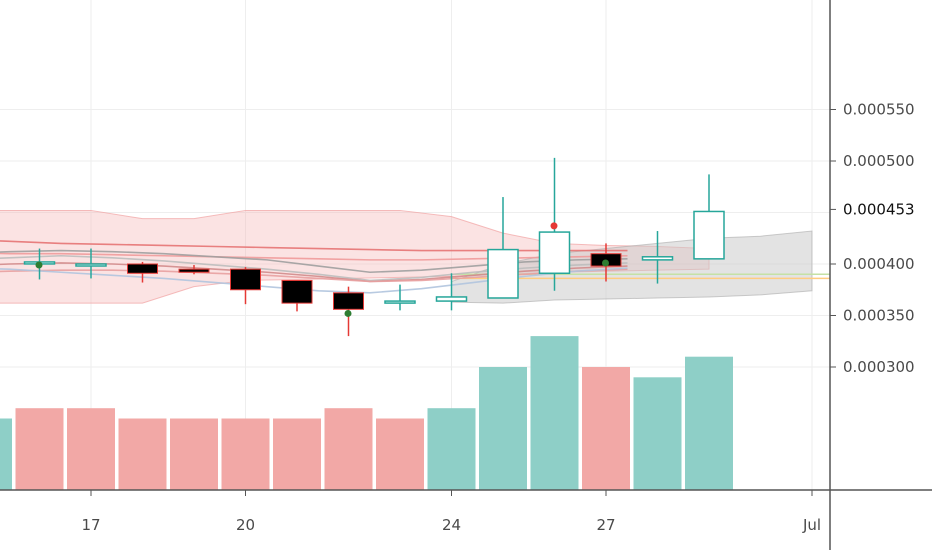 The height and width of the screenshot is (550, 932). Describe the element at coordinates (90, 525) in the screenshot. I see `x-tick-label: 17` at that location.